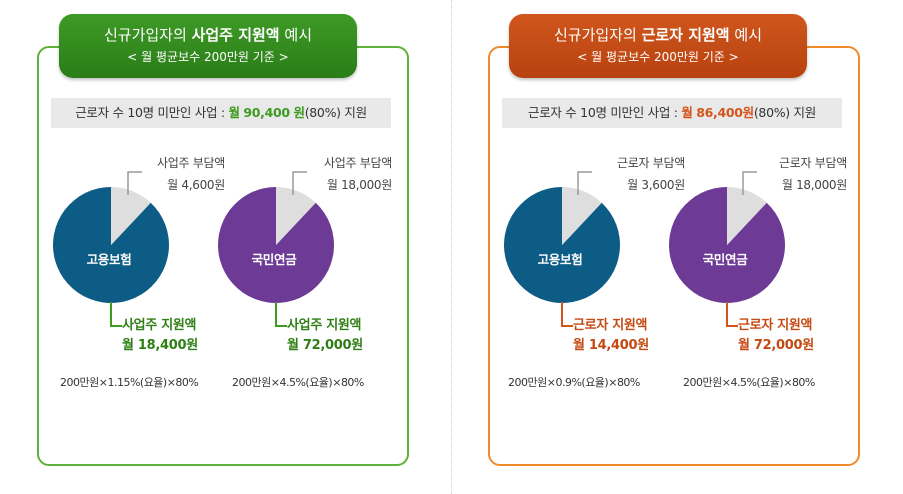 The height and width of the screenshot is (494, 903). What do you see at coordinates (611, 345) in the screenshot?
I see `support-value: 월 14,400원` at bounding box center [611, 345].